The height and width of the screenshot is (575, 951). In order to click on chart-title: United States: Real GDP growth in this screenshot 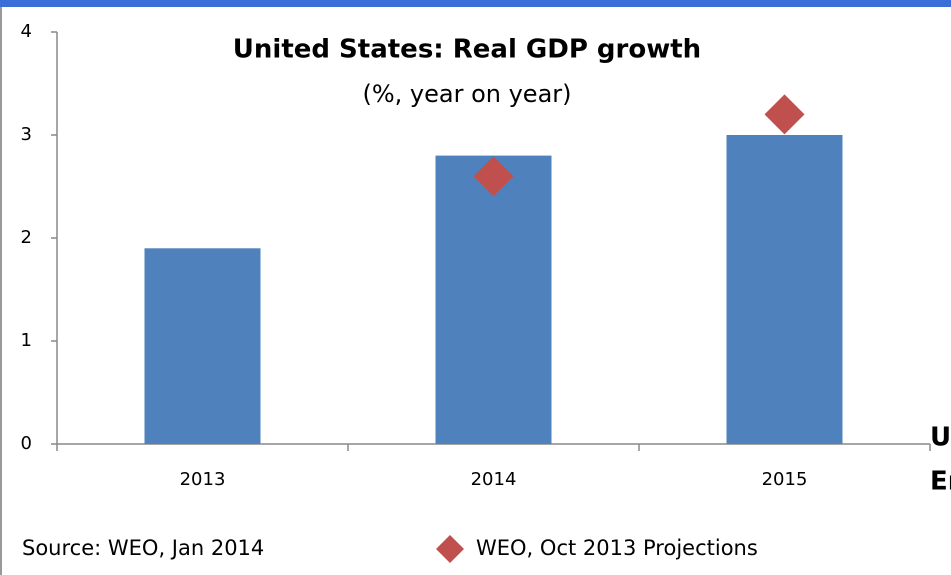, I will do `click(467, 50)`.